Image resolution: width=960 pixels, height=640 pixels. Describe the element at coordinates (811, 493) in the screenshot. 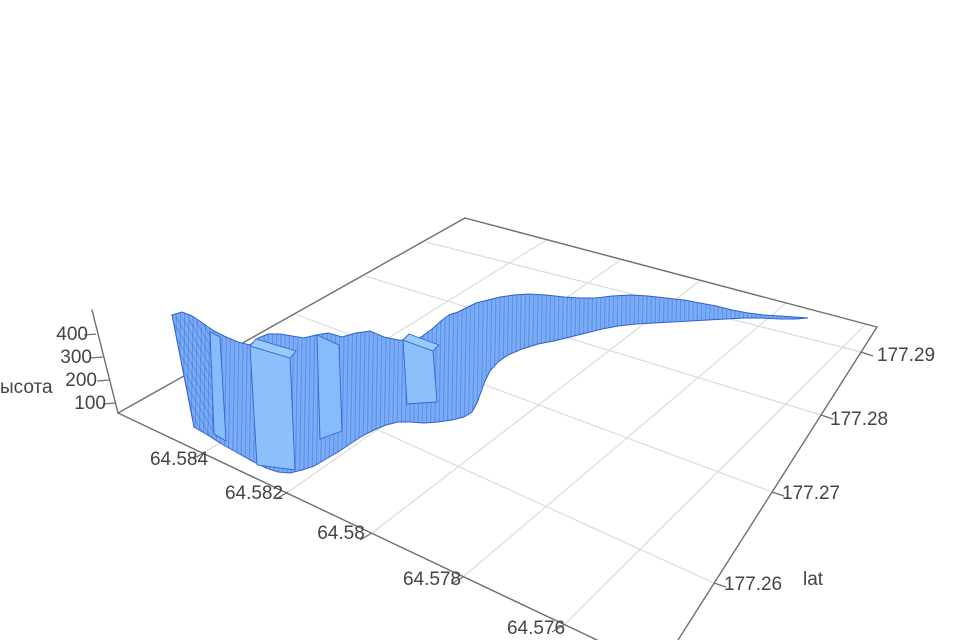

I see `y-tick-label: 177.27` at that location.